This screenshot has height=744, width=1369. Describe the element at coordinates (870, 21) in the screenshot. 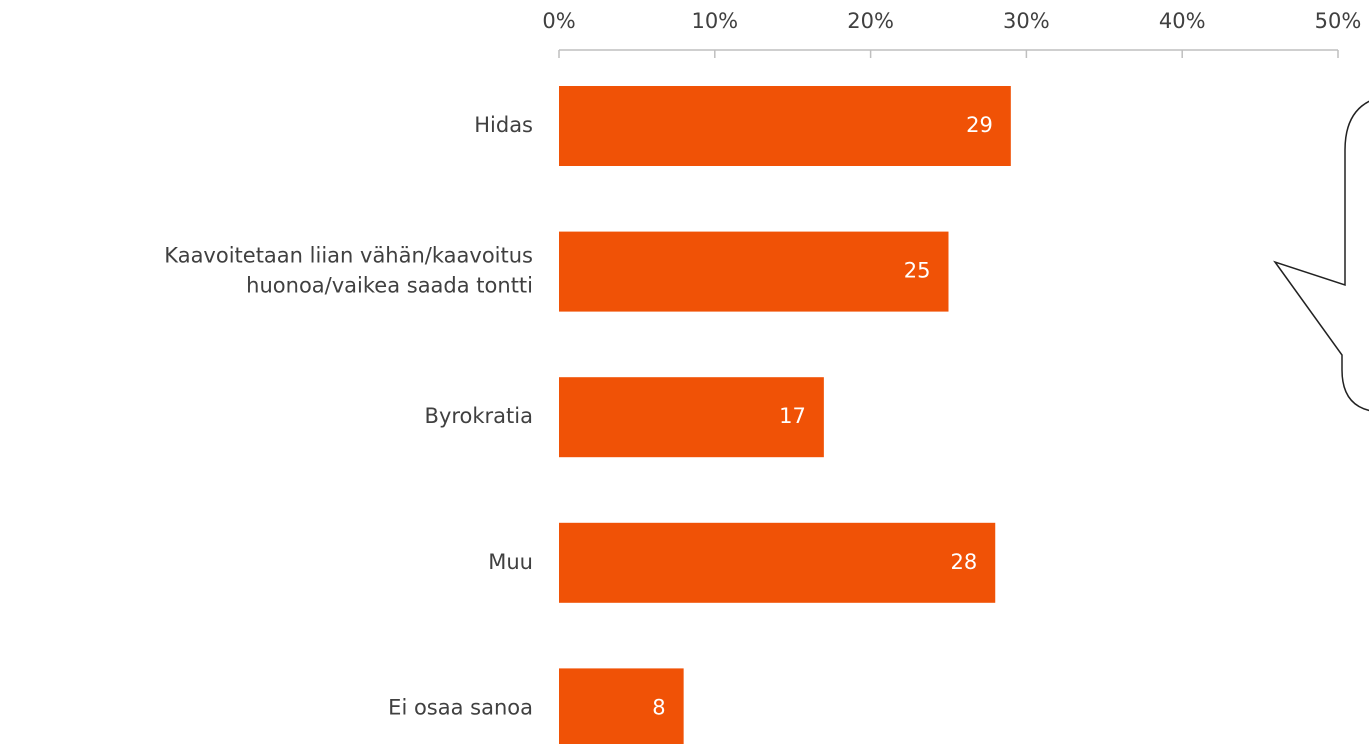

I see `x-tick-label: 20%` at that location.